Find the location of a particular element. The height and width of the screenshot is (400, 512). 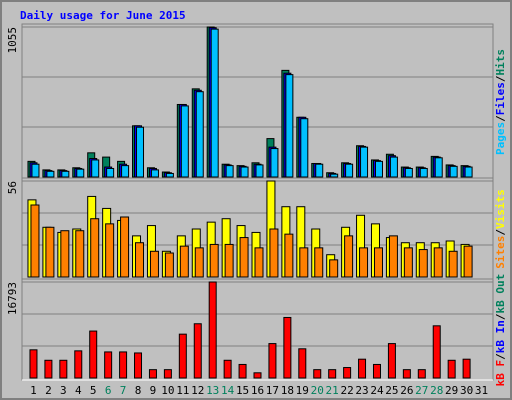

x-tick-label: 25 is located at coordinates (391, 390).